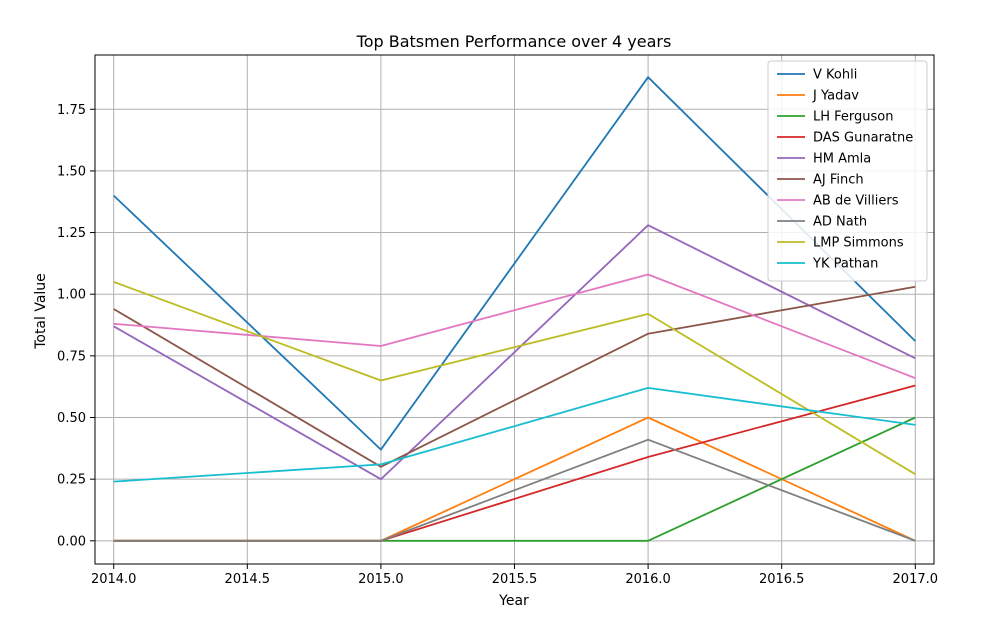 Image resolution: width=1000 pixels, height=619 pixels. What do you see at coordinates (853, 117) in the screenshot?
I see `legend-label: LH Ferguson` at bounding box center [853, 117].